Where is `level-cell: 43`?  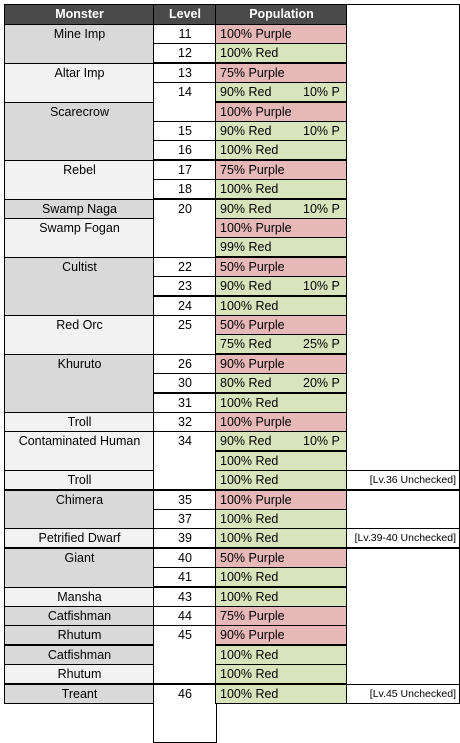
level-cell: 43 is located at coordinates (185, 597).